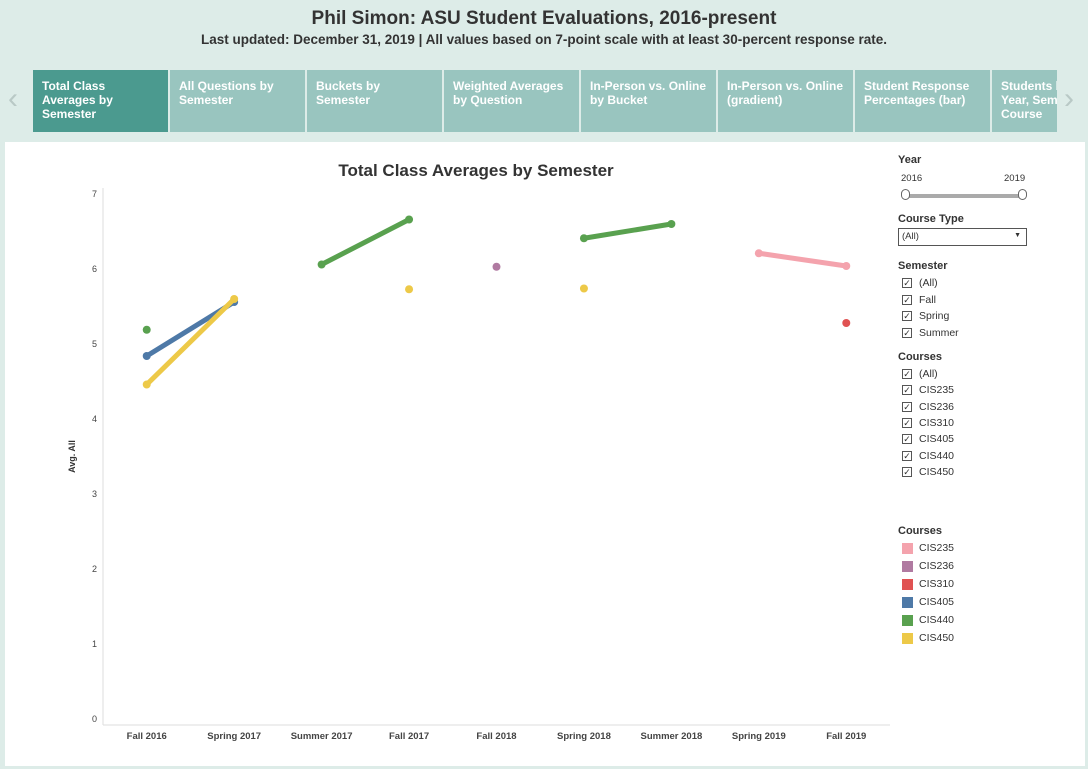 Image resolution: width=1088 pixels, height=769 pixels. Describe the element at coordinates (919, 300) in the screenshot. I see `semester-checkbox-fall: ✓ Fall` at that location.